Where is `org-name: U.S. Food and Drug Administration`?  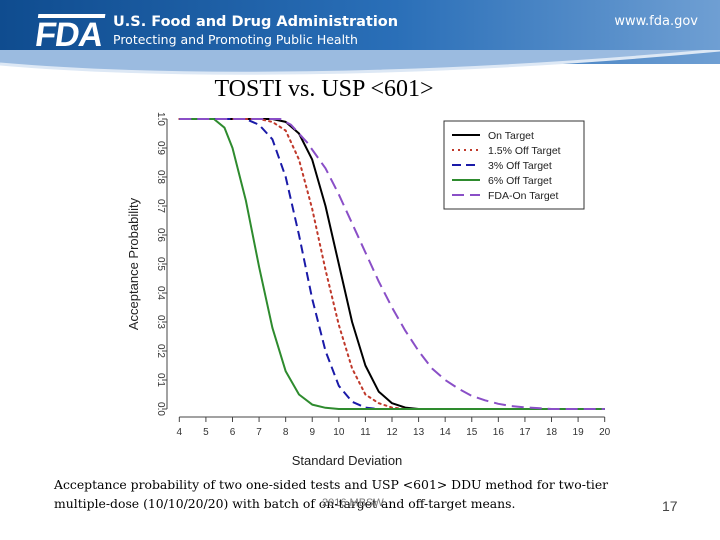
org-name: U.S. Food and Drug Administration is located at coordinates (256, 22).